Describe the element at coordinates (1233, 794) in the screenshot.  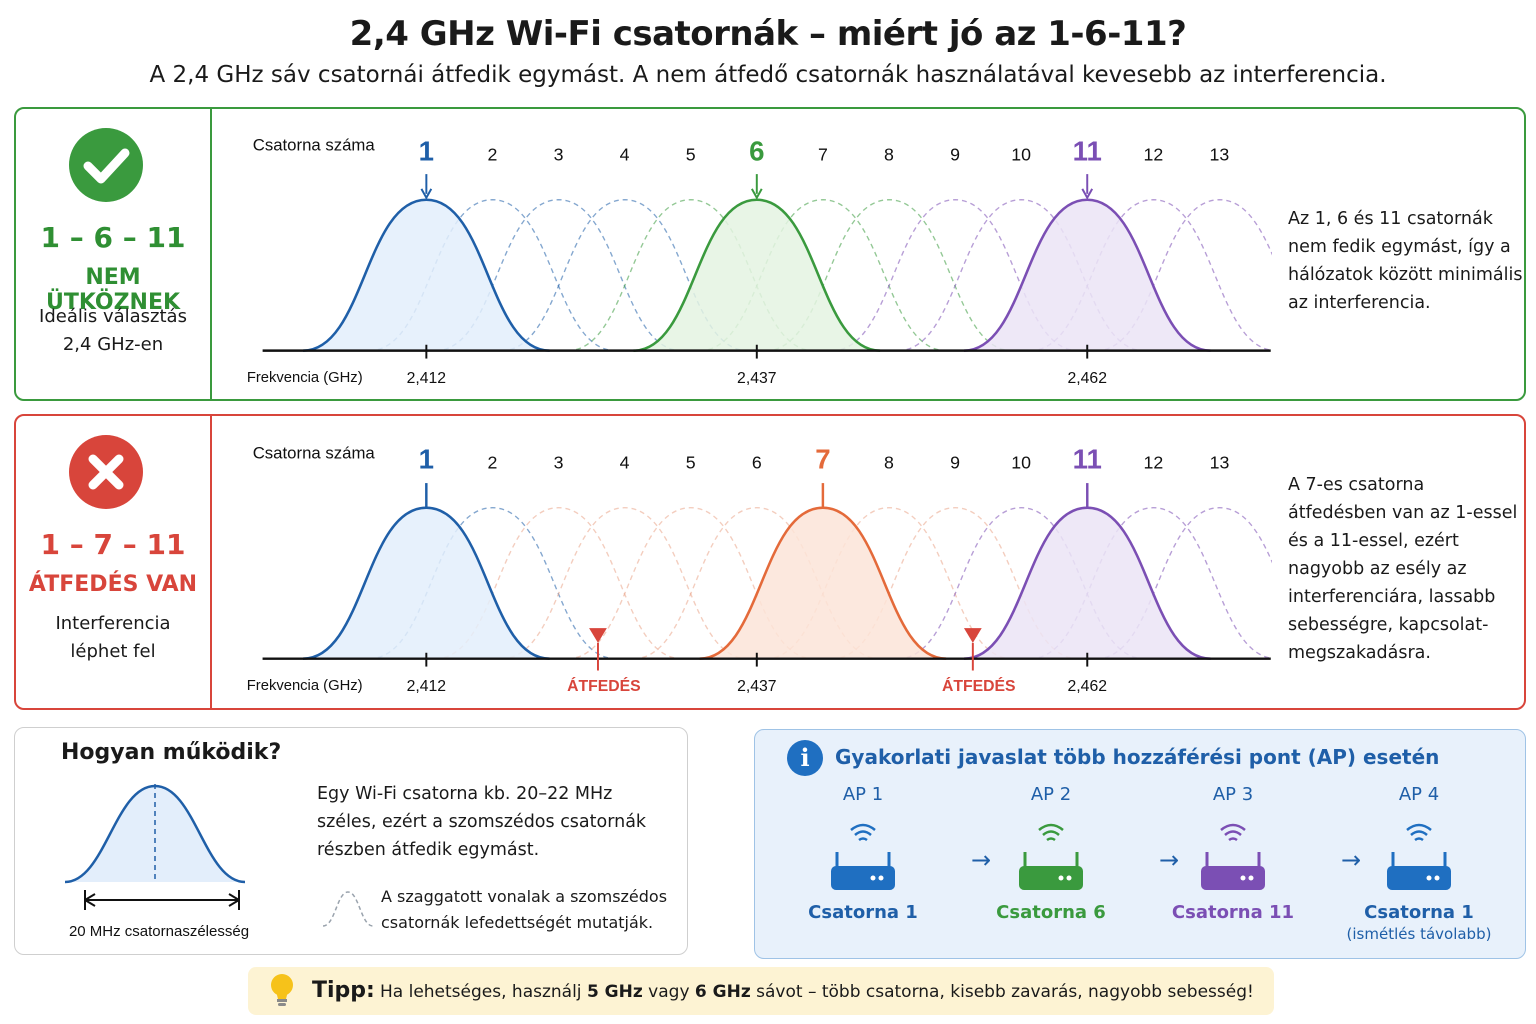
I see `ap-name: AP 3` at that location.